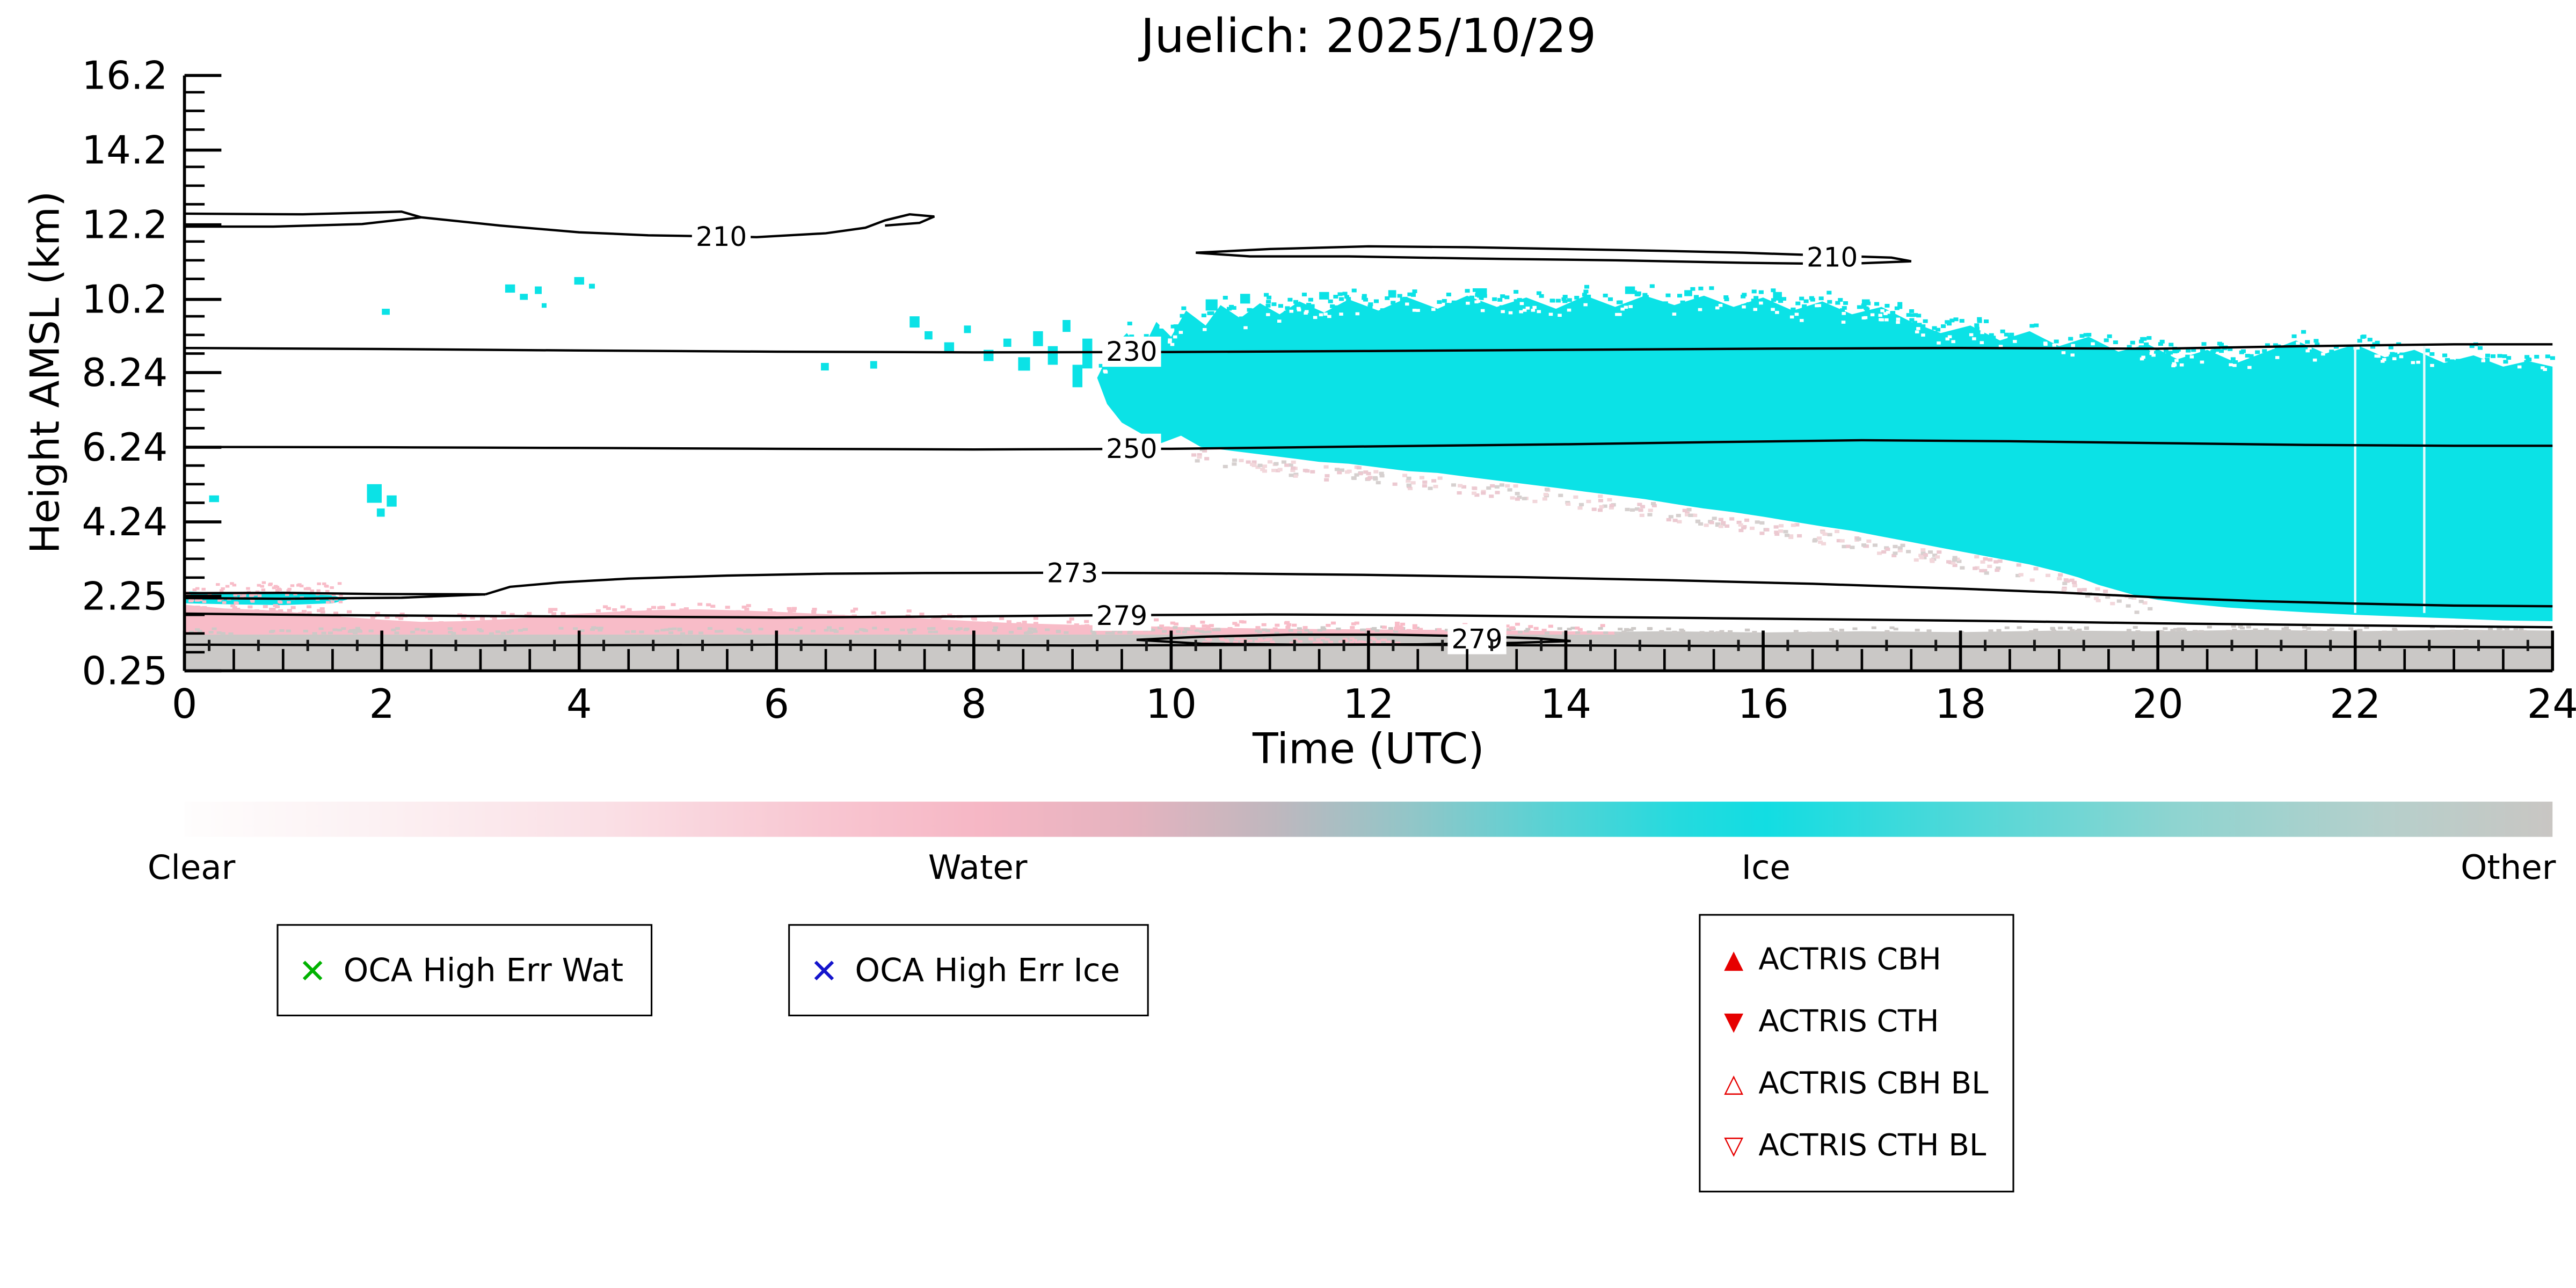 The width and height of the screenshot is (2576, 1288). What do you see at coordinates (1848, 1022) in the screenshot?
I see `legend-label: ACTRIS CTH` at bounding box center [1848, 1022].